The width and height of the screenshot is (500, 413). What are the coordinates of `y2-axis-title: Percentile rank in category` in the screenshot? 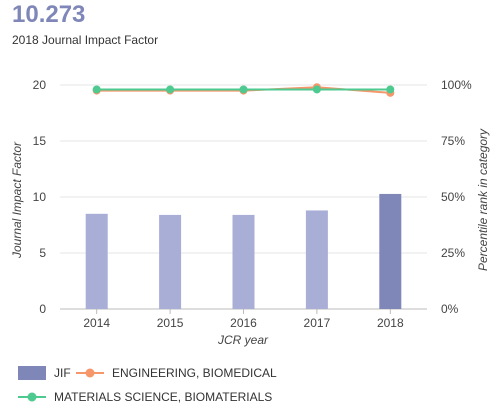 It's located at (483, 199).